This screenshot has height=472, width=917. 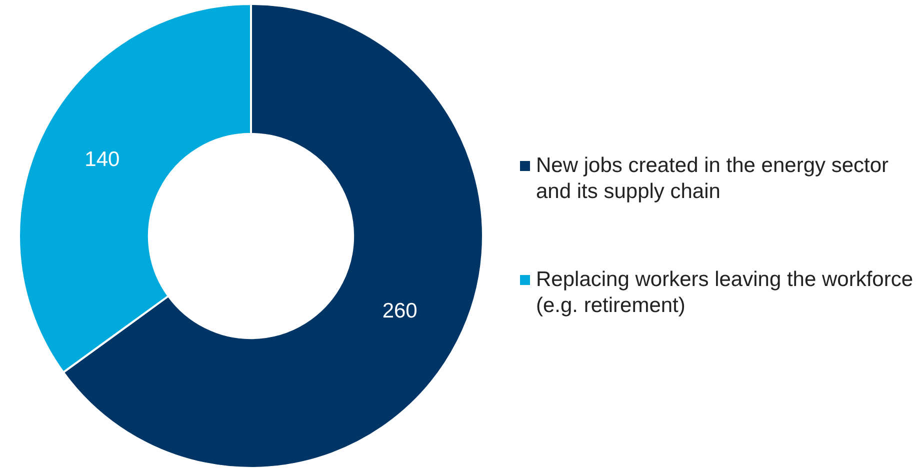 I want to click on data-label: 260, so click(x=400, y=311).